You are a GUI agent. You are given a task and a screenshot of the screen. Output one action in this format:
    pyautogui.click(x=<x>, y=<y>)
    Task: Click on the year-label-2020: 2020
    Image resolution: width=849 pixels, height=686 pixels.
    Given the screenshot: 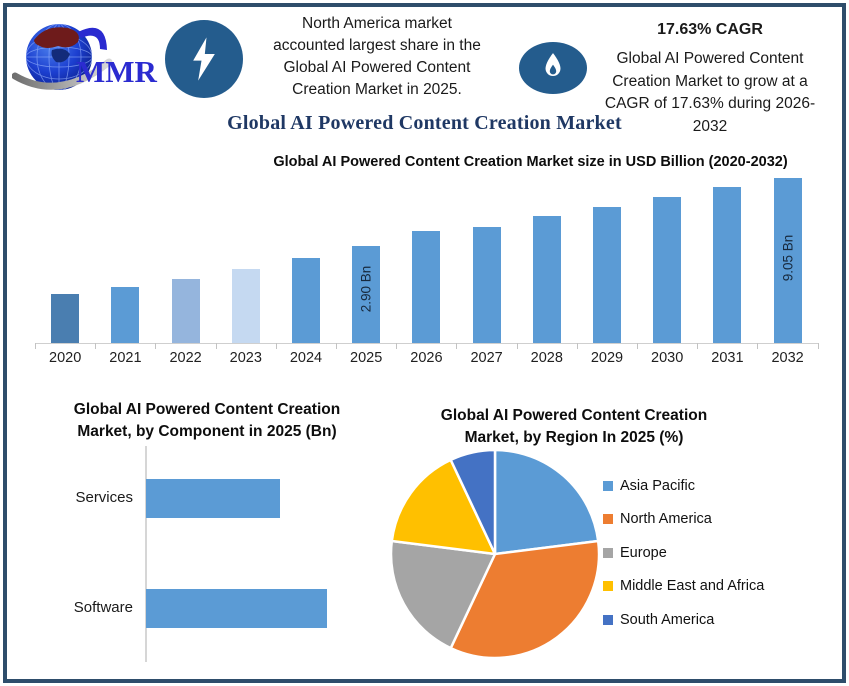 What is the action you would take?
    pyautogui.click(x=65, y=358)
    